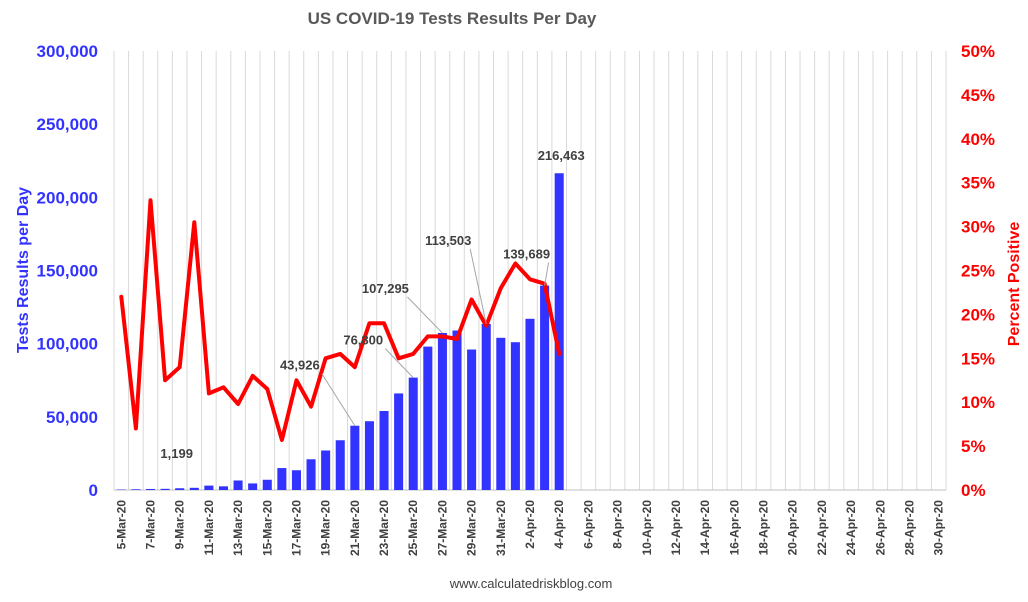  Describe the element at coordinates (973, 446) in the screenshot. I see `right-tick-label: 5%` at that location.